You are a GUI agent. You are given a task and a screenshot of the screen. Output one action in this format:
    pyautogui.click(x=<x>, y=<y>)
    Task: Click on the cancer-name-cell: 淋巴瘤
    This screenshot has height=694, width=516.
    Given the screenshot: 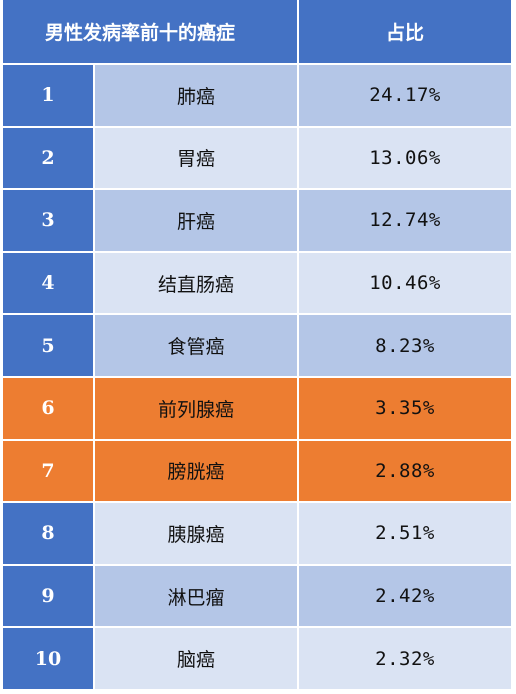 What is the action you would take?
    pyautogui.click(x=197, y=596)
    